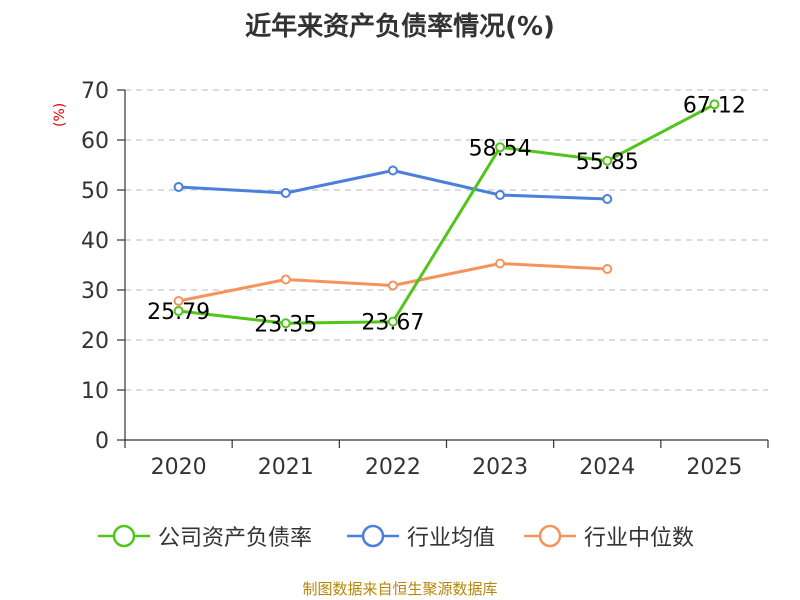 Image resolution: width=800 pixels, height=600 pixels. Describe the element at coordinates (639, 538) in the screenshot. I see `legend-label: 行业中位数` at that location.